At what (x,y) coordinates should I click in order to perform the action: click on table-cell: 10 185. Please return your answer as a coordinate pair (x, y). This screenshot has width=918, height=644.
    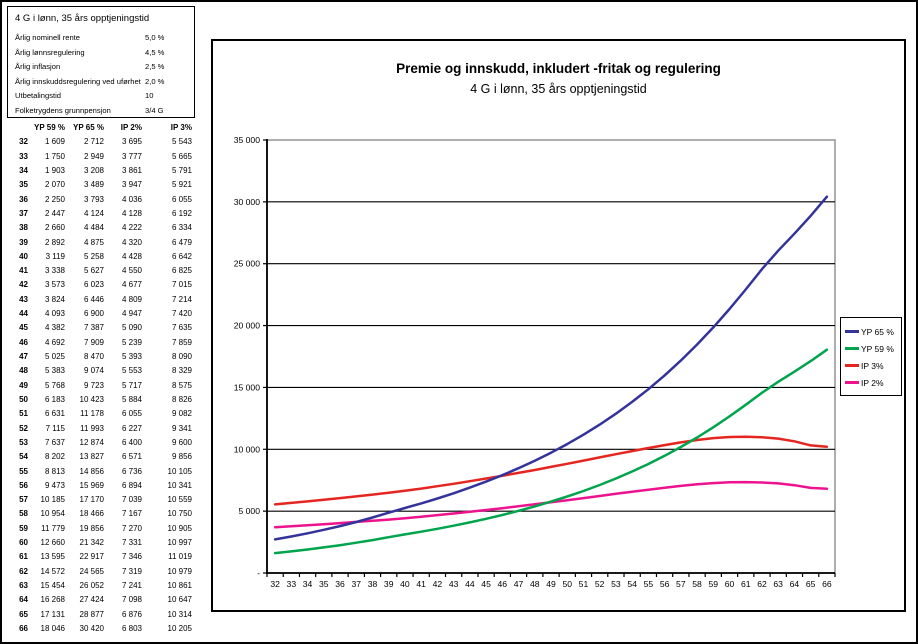
    Looking at the image, I should click on (52, 500).